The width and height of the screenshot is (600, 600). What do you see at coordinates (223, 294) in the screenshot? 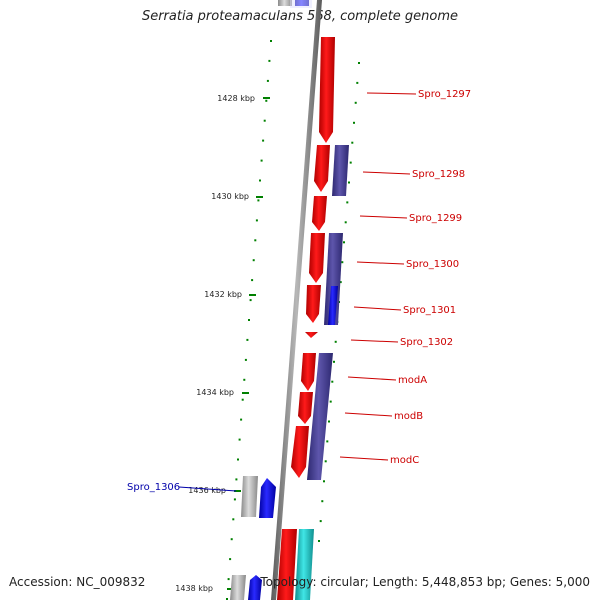
I see `kbp-label: 1432 kbp` at bounding box center [223, 294].